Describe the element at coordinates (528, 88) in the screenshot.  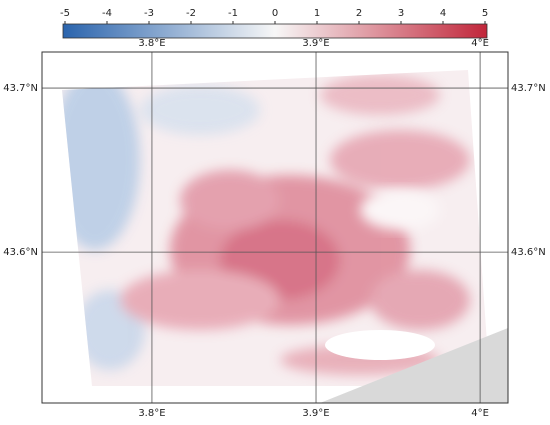
I see `lat-label-right: 43.7°N` at that location.